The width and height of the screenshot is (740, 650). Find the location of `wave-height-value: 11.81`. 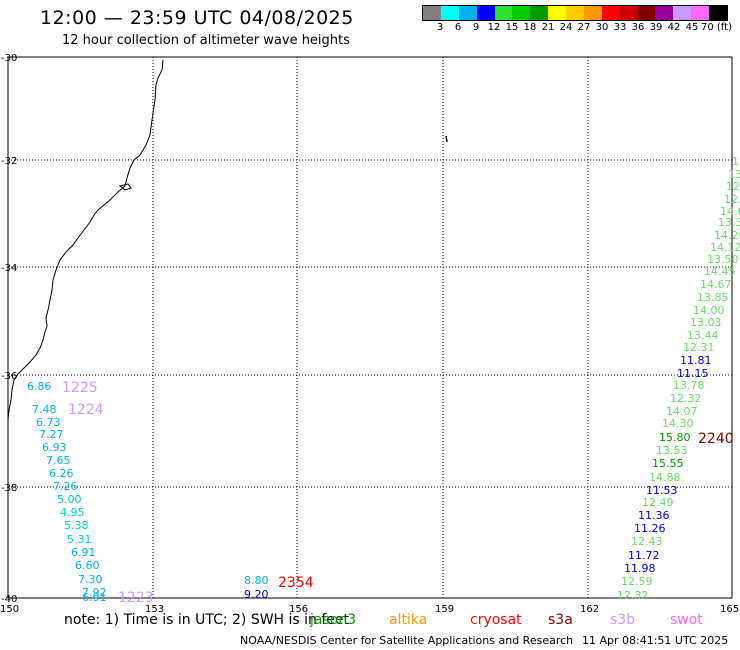

wave-height-value: 11.81 is located at coordinates (696, 360).